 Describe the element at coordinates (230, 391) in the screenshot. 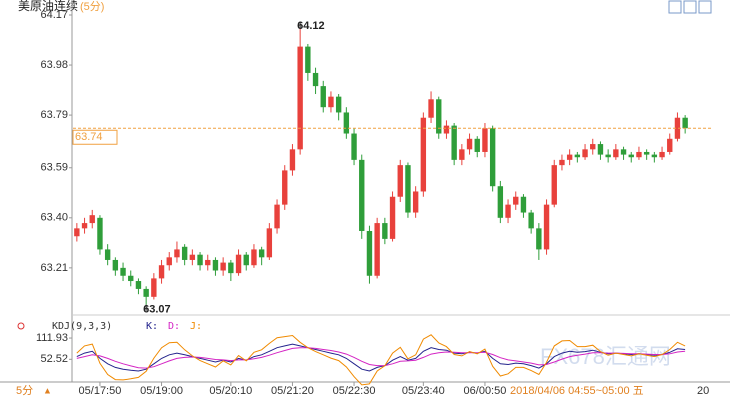

I see `x-tick-label: 05/20:10` at that location.